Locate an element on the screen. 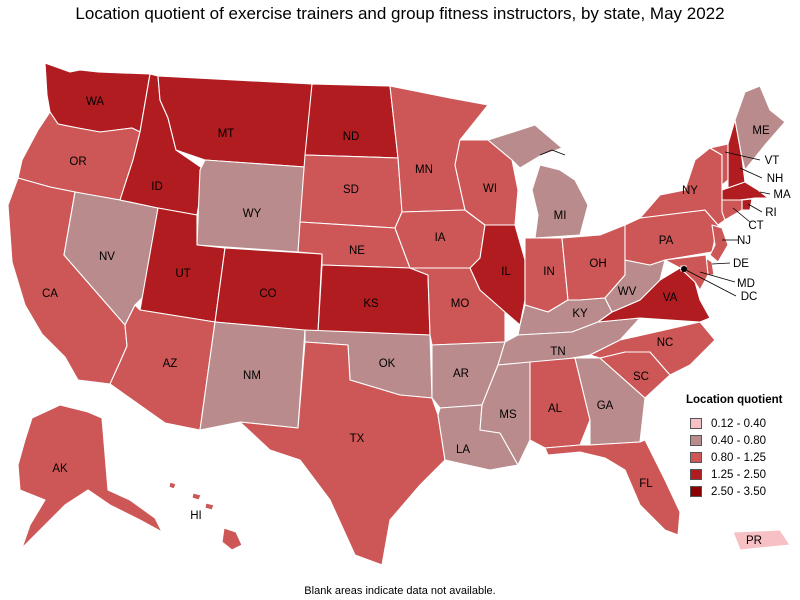 This screenshot has width=800, height=600. label-VA: VA is located at coordinates (670, 298).